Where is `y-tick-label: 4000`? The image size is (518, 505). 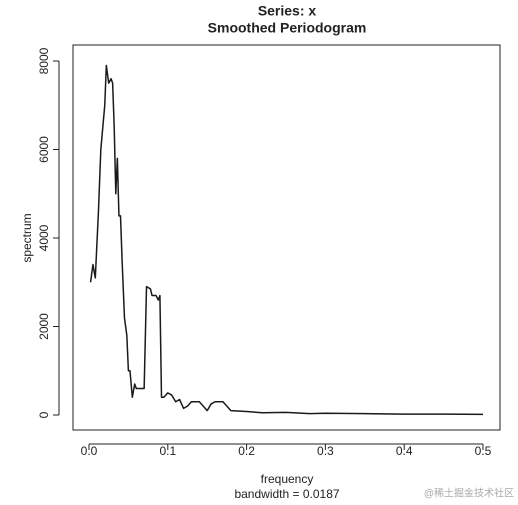 y-tick-label: 4000 is located at coordinates (44, 237).